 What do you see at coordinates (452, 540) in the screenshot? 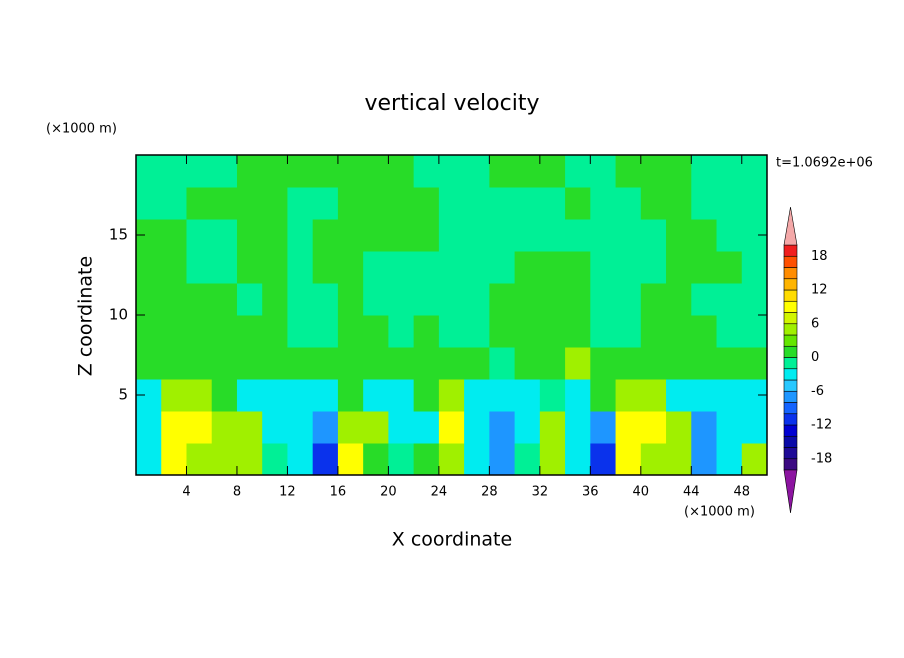
I see `x-axis-label: X coordinate` at bounding box center [452, 540].